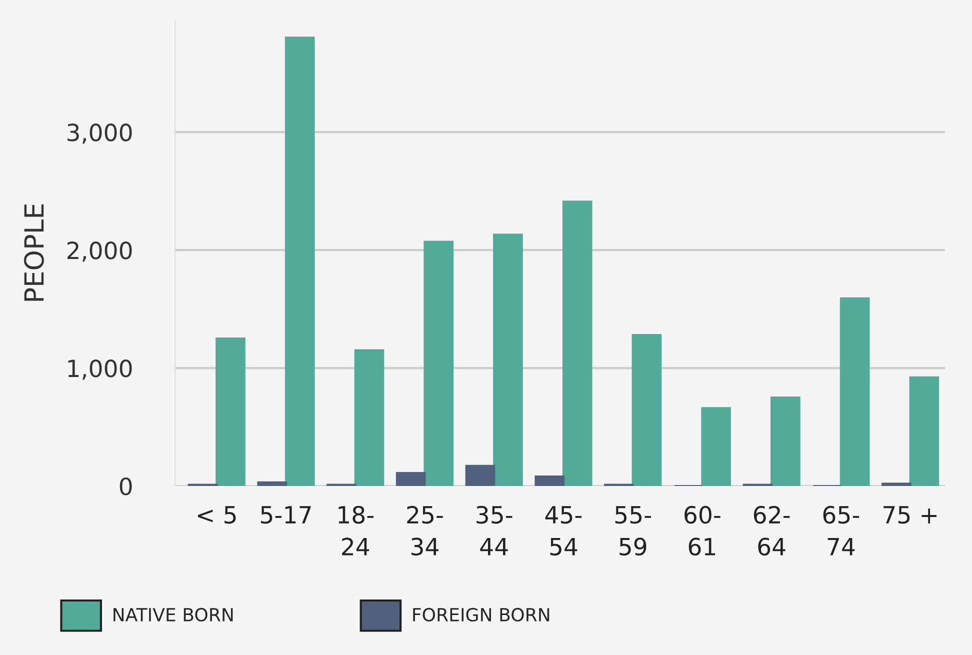  What do you see at coordinates (100, 369) in the screenshot?
I see `y-tick-label: 1,000` at bounding box center [100, 369].